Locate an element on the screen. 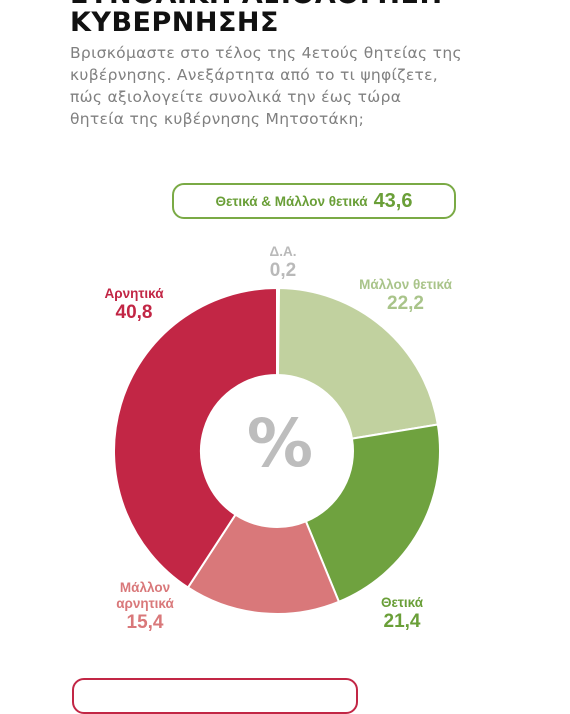  slice-label-thetika-category: Θετικά is located at coordinates (402, 602).